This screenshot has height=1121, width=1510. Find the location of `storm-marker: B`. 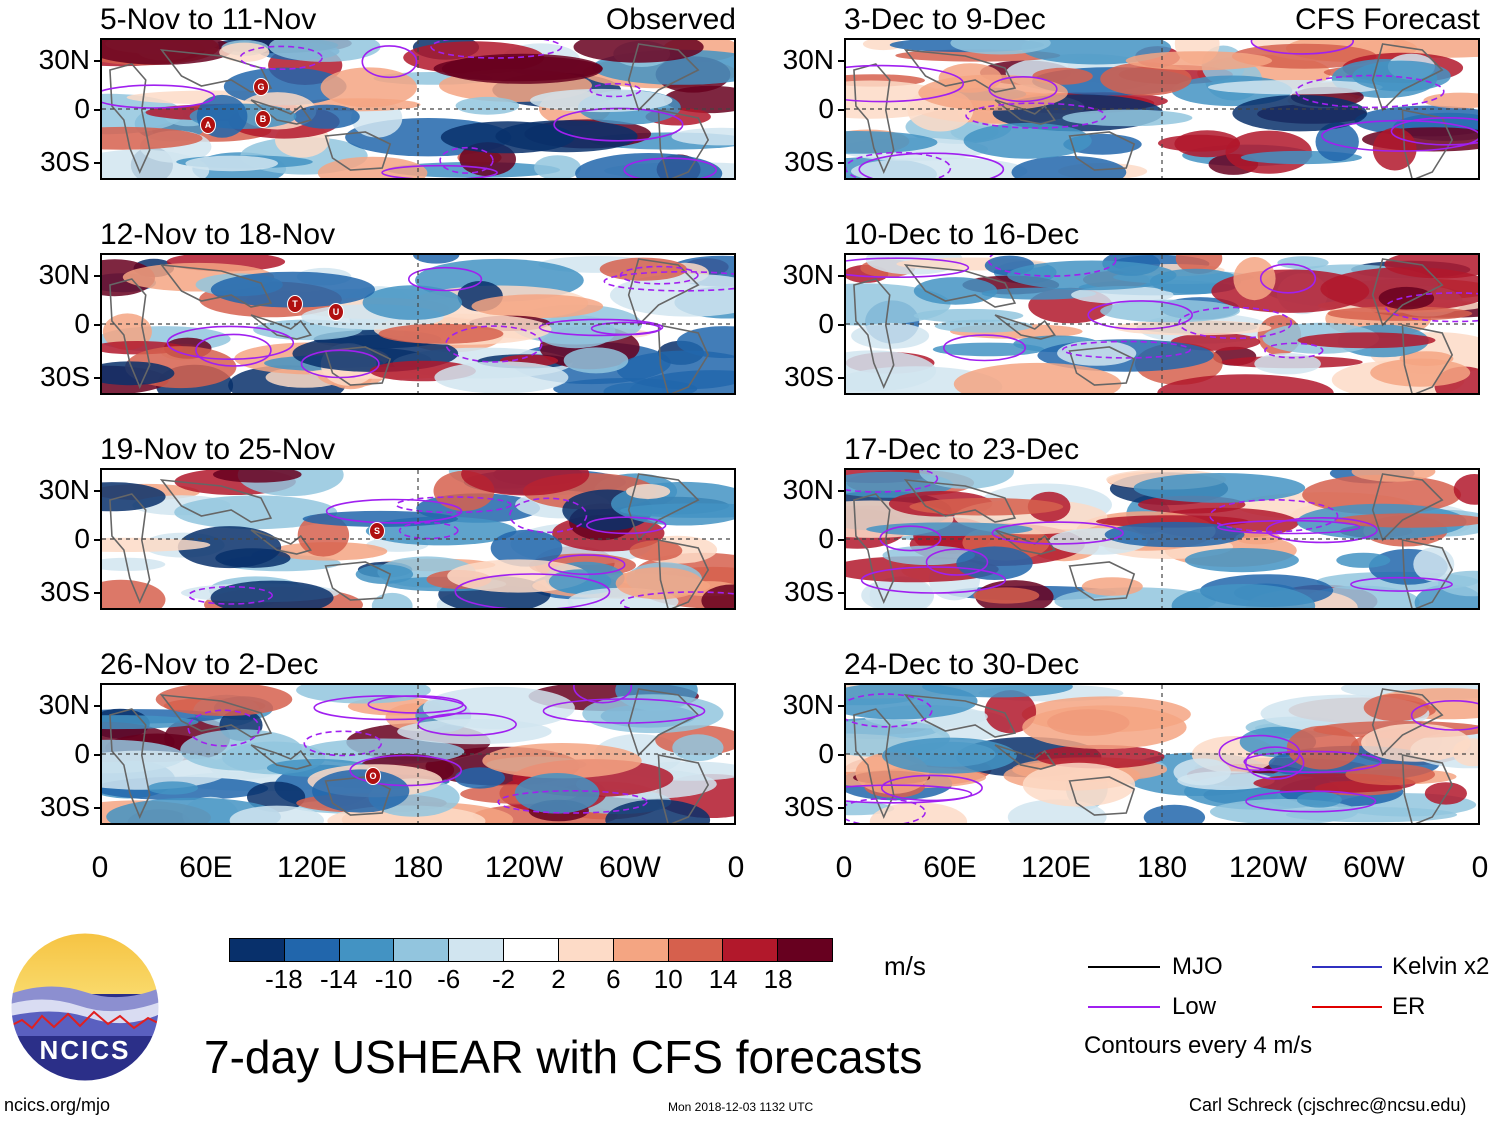

storm-marker: B is located at coordinates (263, 119).